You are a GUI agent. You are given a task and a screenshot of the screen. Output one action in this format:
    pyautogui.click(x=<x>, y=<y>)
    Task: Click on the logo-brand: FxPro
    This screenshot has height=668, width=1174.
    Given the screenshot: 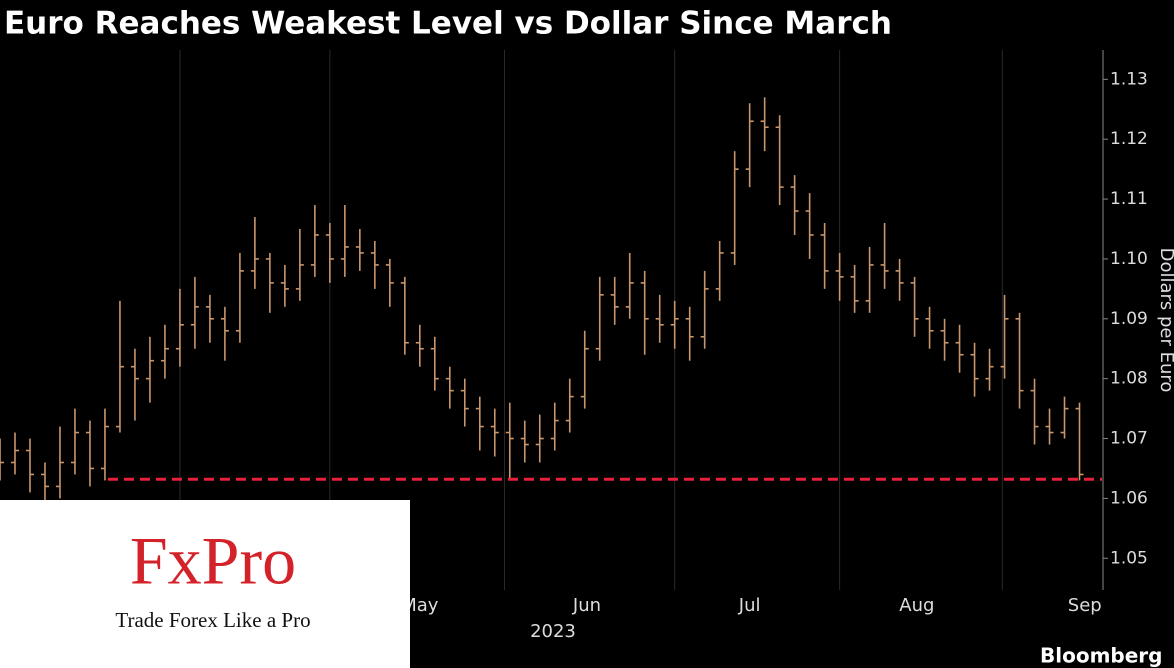 What is the action you would take?
    pyautogui.click(x=213, y=561)
    